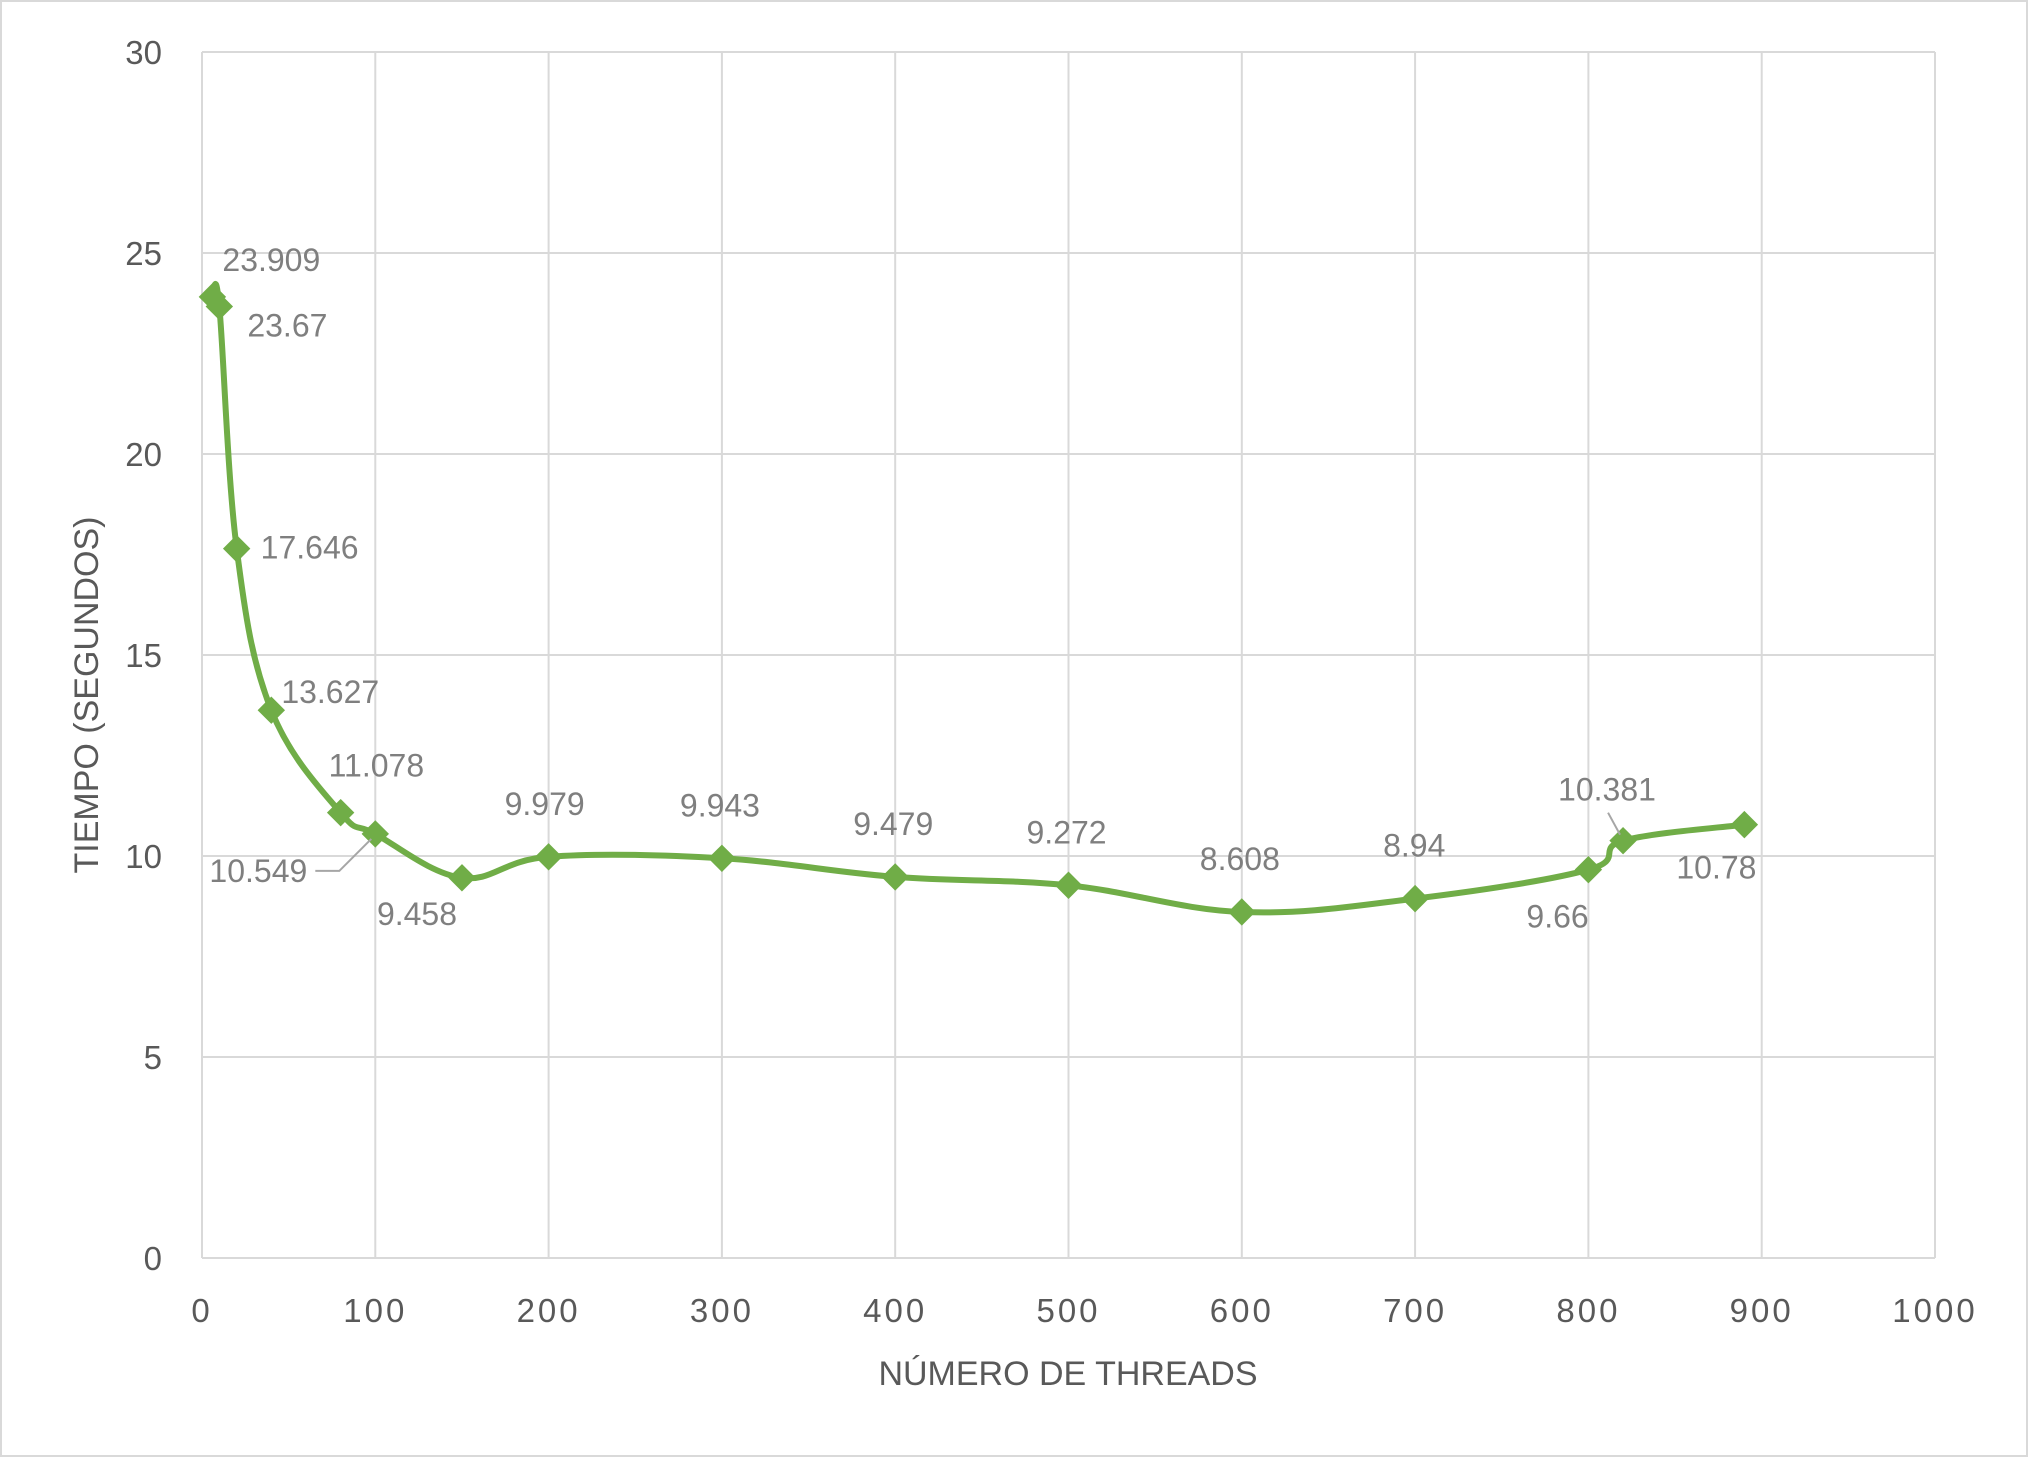 This screenshot has height=1457, width=2028. What do you see at coordinates (143, 253) in the screenshot?
I see `y-tick-label: 25` at bounding box center [143, 253].